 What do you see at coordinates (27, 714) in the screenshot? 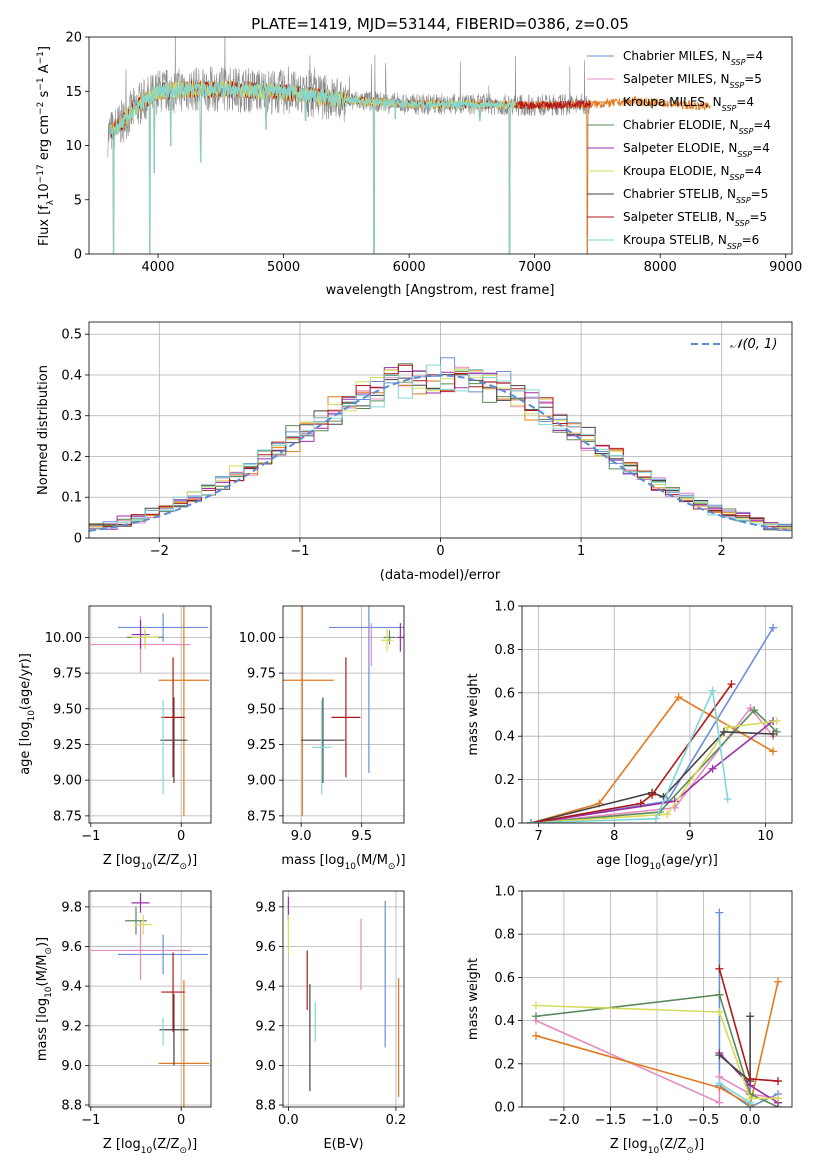
I see `age-vs-Z-y-axis-label: age [log10(age/yr)]` at bounding box center [27, 714].